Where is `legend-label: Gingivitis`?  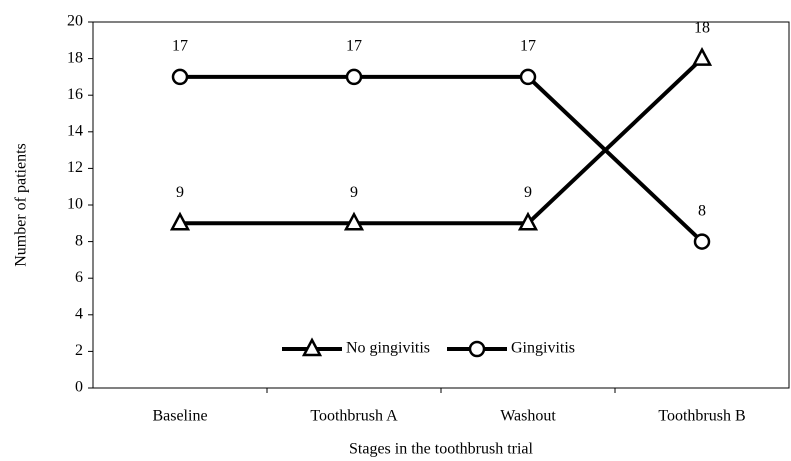 legend-label: Gingivitis is located at coordinates (543, 348).